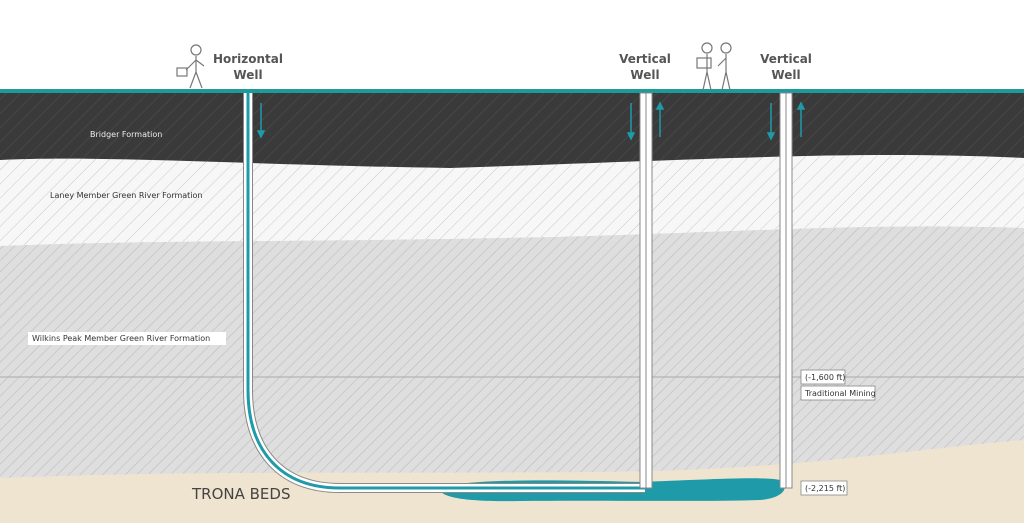 The height and width of the screenshot is (523, 1024). What do you see at coordinates (240, 494) in the screenshot?
I see `formation-label: TRONA BEDS` at bounding box center [240, 494].